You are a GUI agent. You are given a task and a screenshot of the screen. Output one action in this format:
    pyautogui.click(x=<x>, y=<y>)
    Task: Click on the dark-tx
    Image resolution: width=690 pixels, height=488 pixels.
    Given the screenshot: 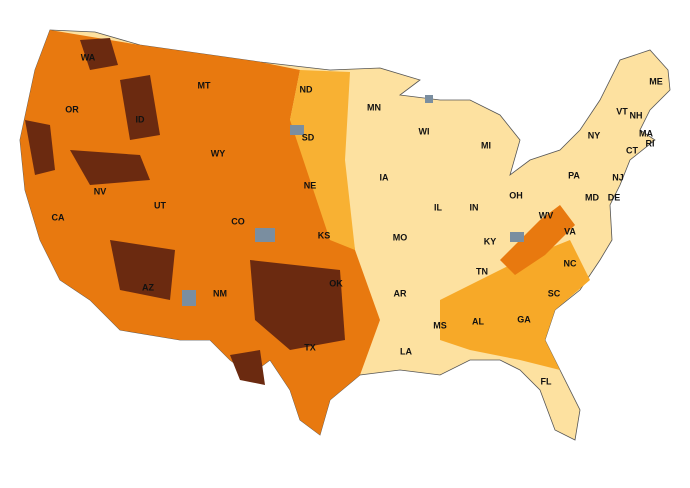 What is the action you would take?
    pyautogui.click(x=297, y=305)
    